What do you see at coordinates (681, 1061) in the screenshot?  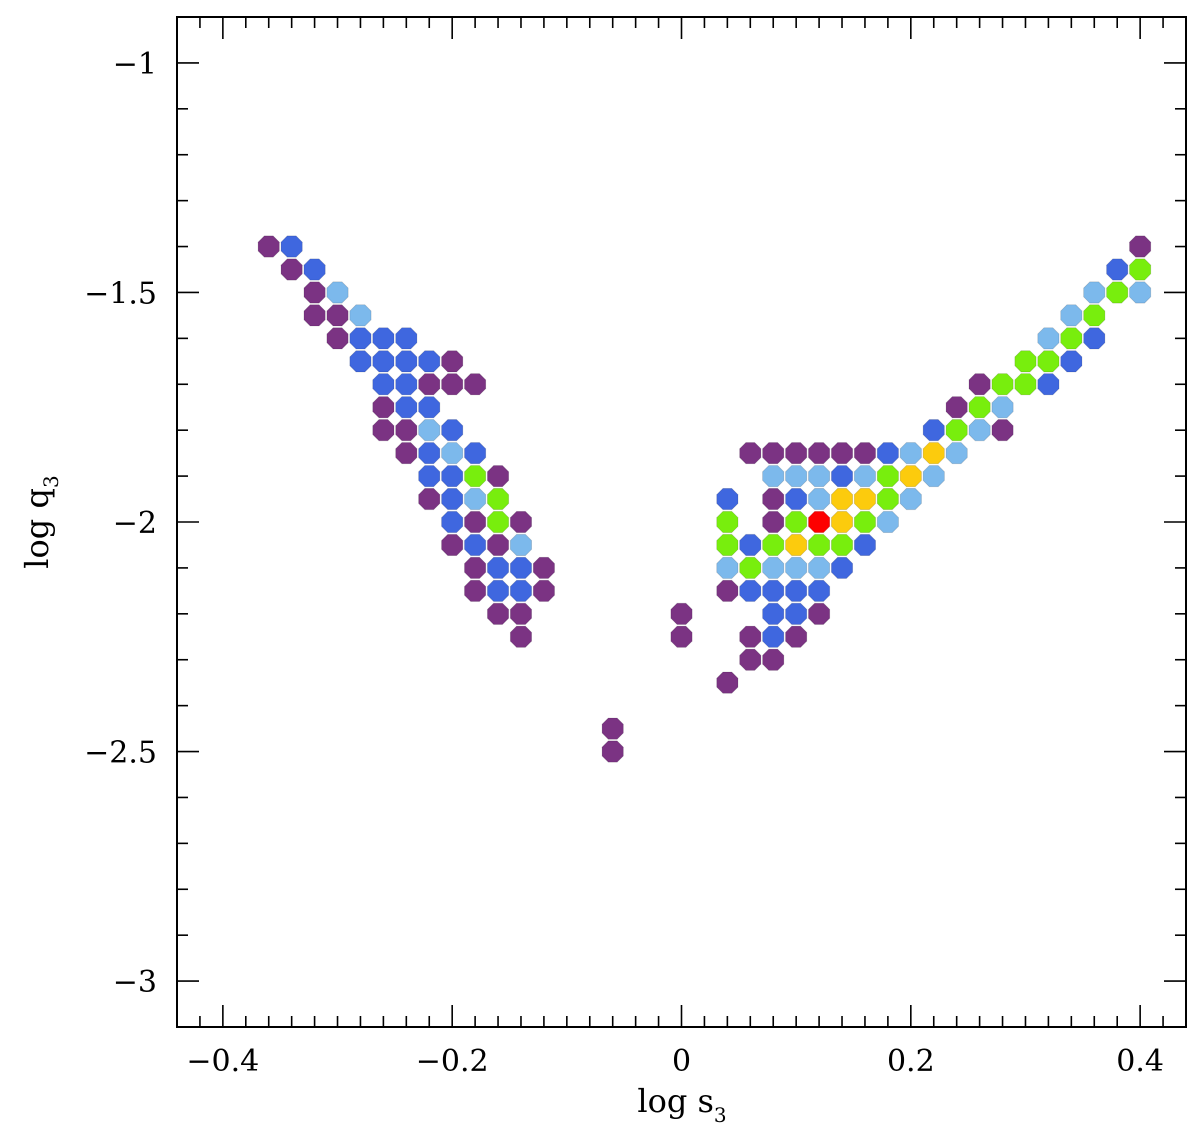 I see `x-tick-label: 0` at bounding box center [681, 1061].